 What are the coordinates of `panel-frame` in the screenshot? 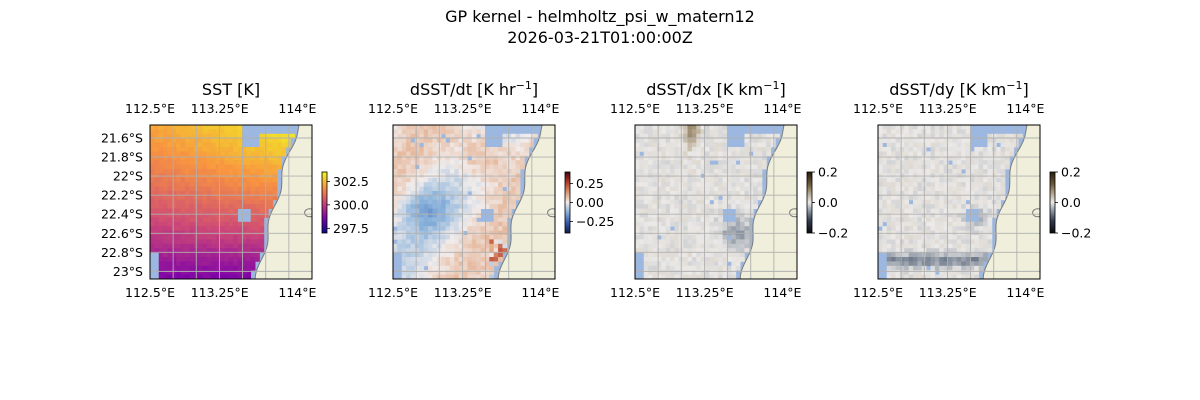 It's located at (231, 202).